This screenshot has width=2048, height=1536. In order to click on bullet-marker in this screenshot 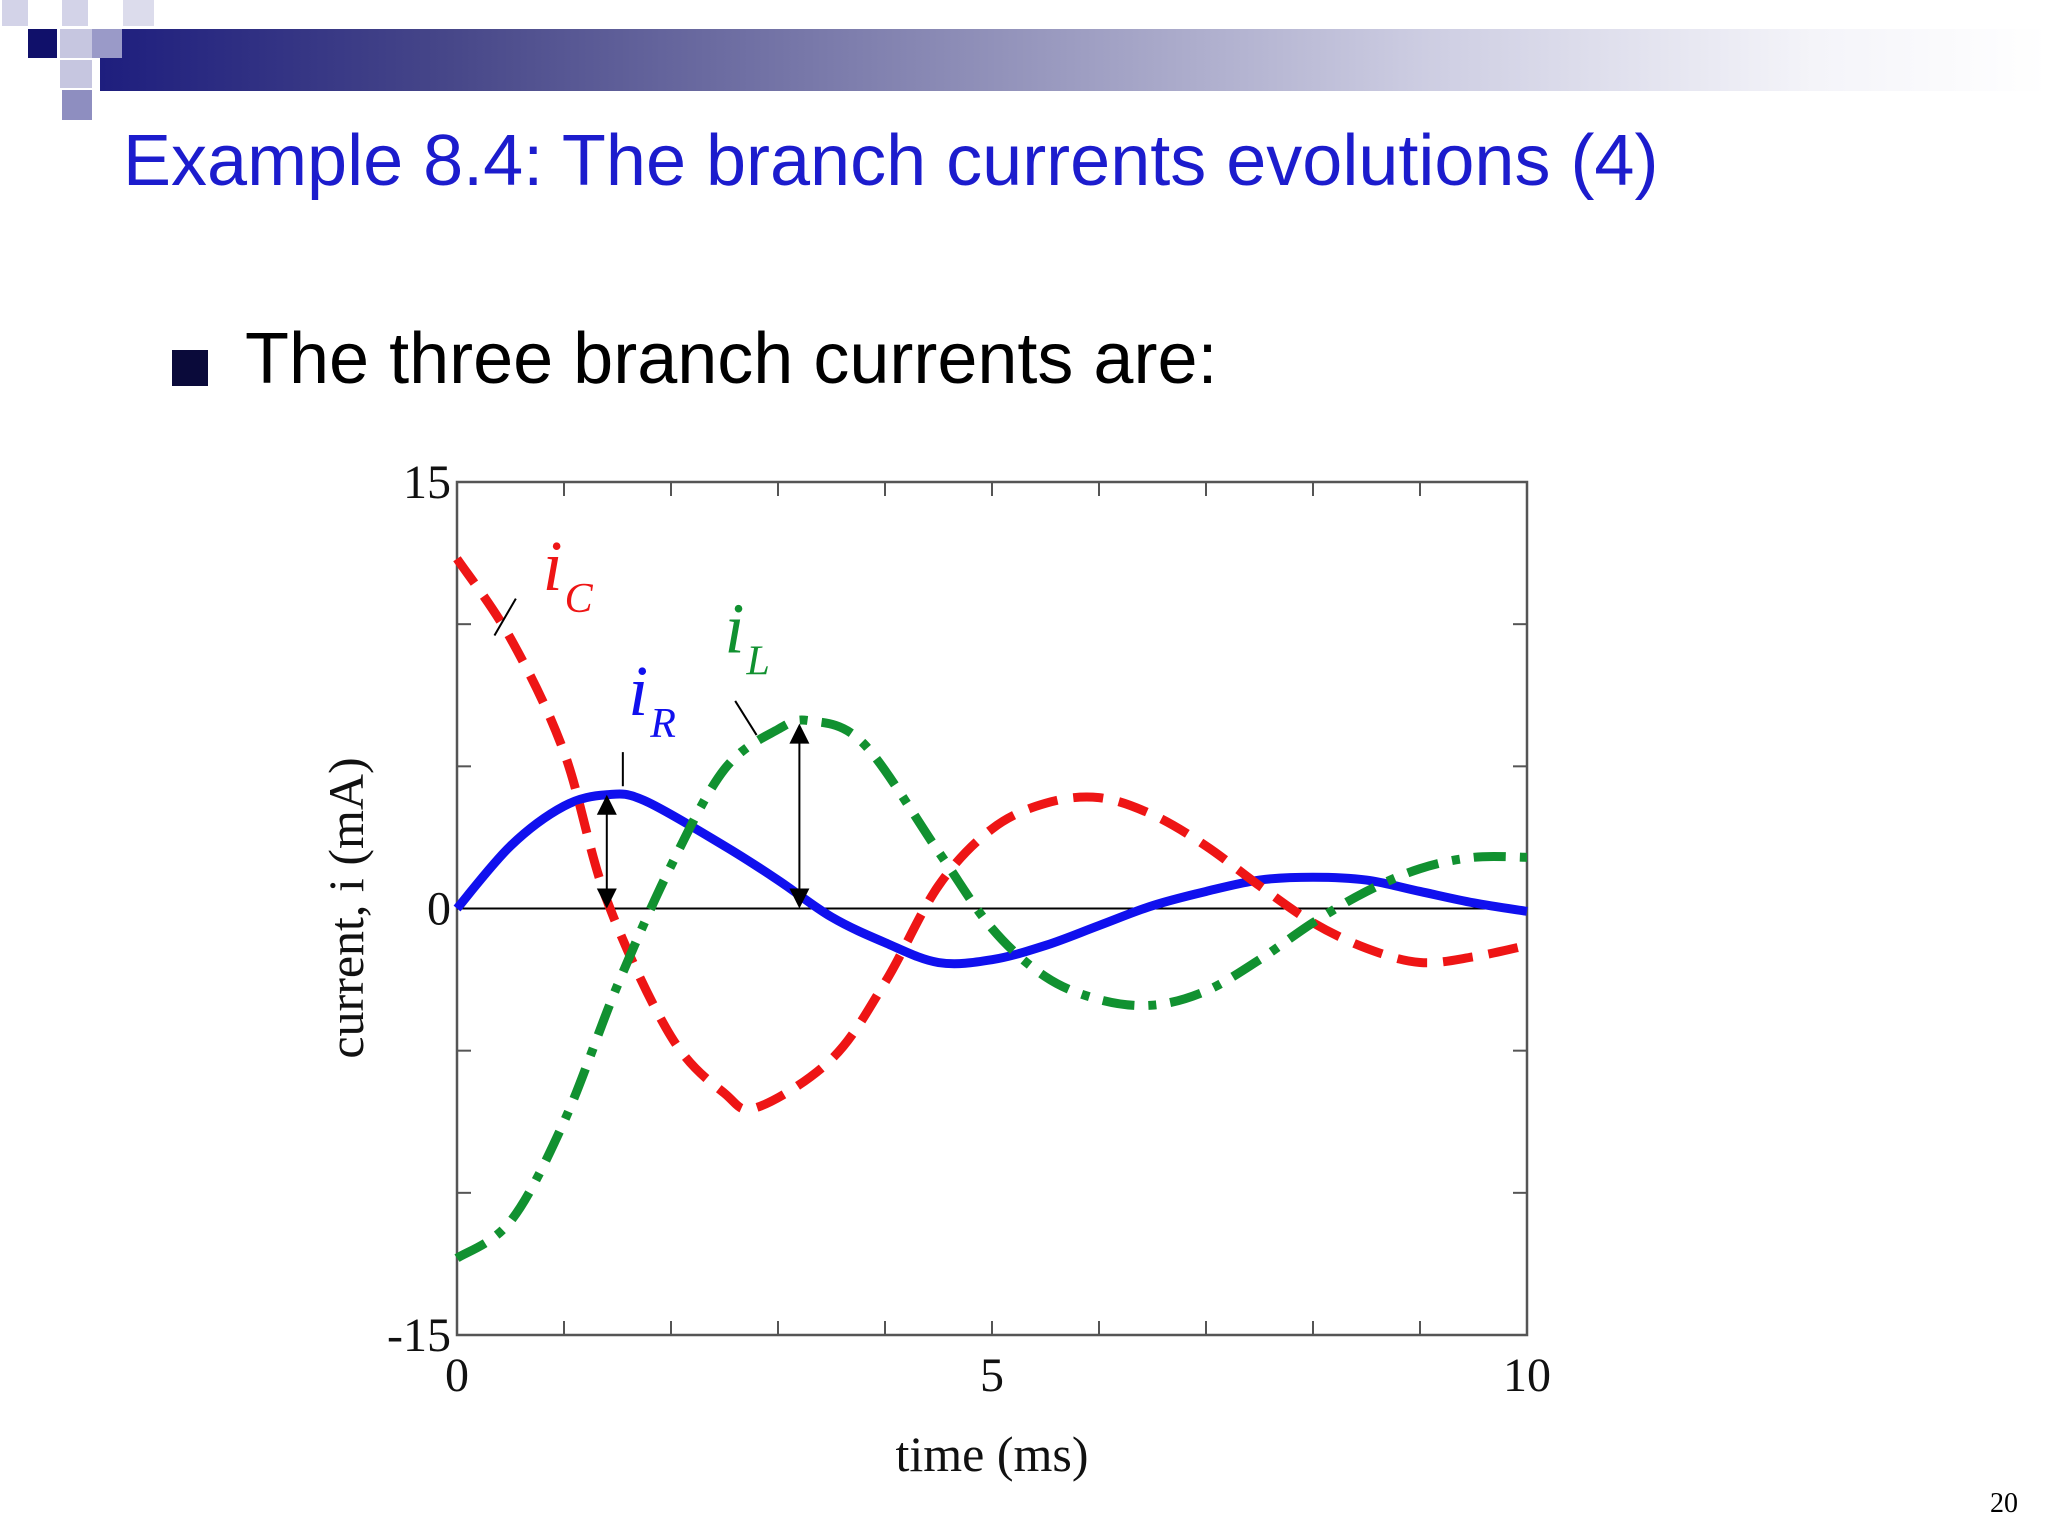, I will do `click(190, 368)`.